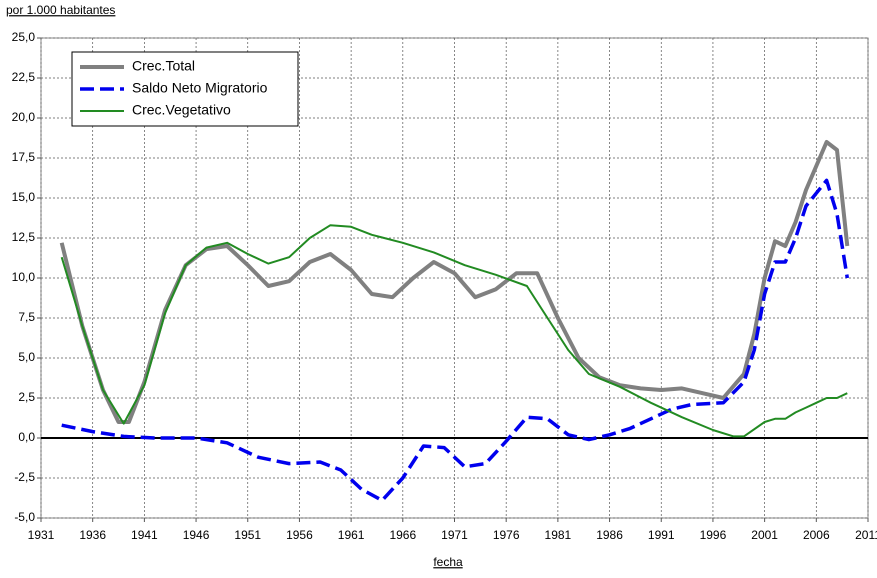  I want to click on y-tick-label: 7,5, so click(26, 317).